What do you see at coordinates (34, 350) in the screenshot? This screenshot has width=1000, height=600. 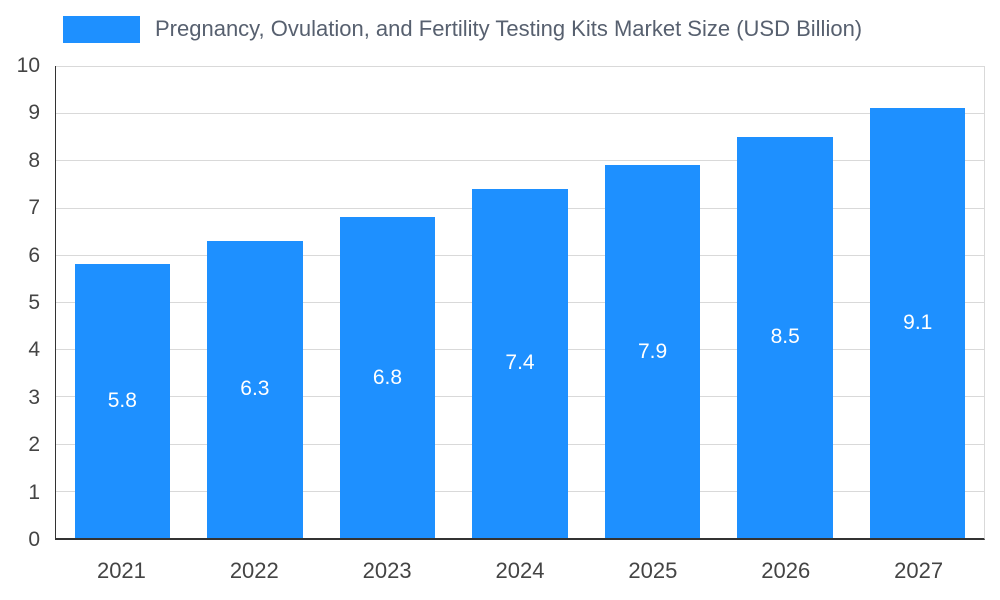 I see `y-tick-label: 4` at bounding box center [34, 350].